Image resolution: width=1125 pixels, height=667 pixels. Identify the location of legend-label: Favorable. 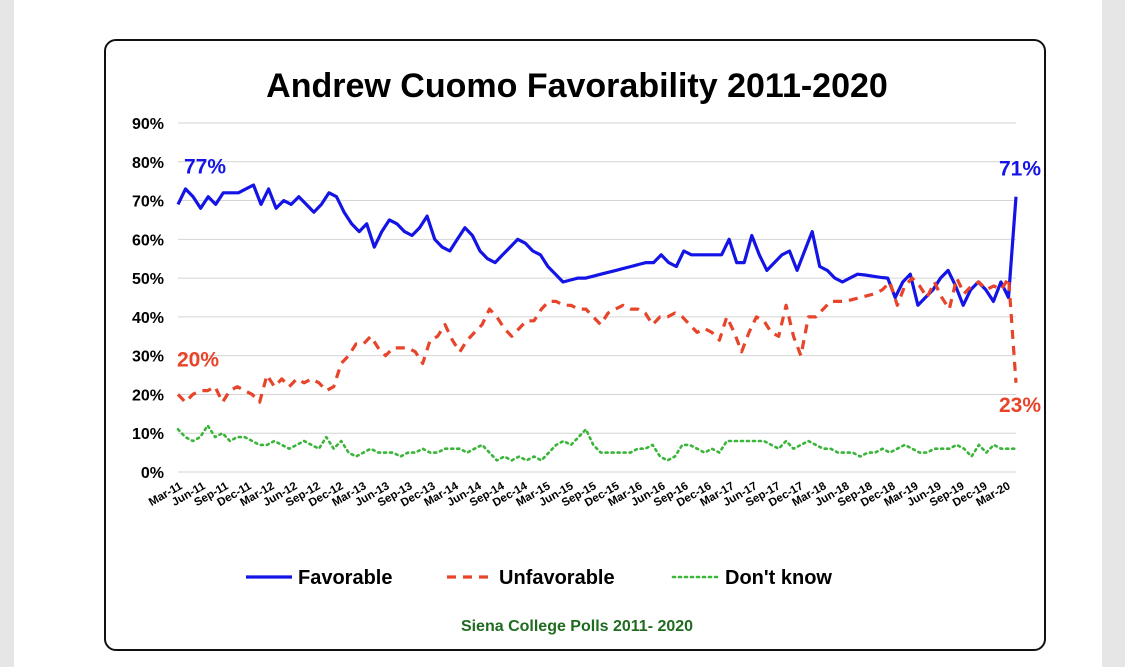
(345, 578).